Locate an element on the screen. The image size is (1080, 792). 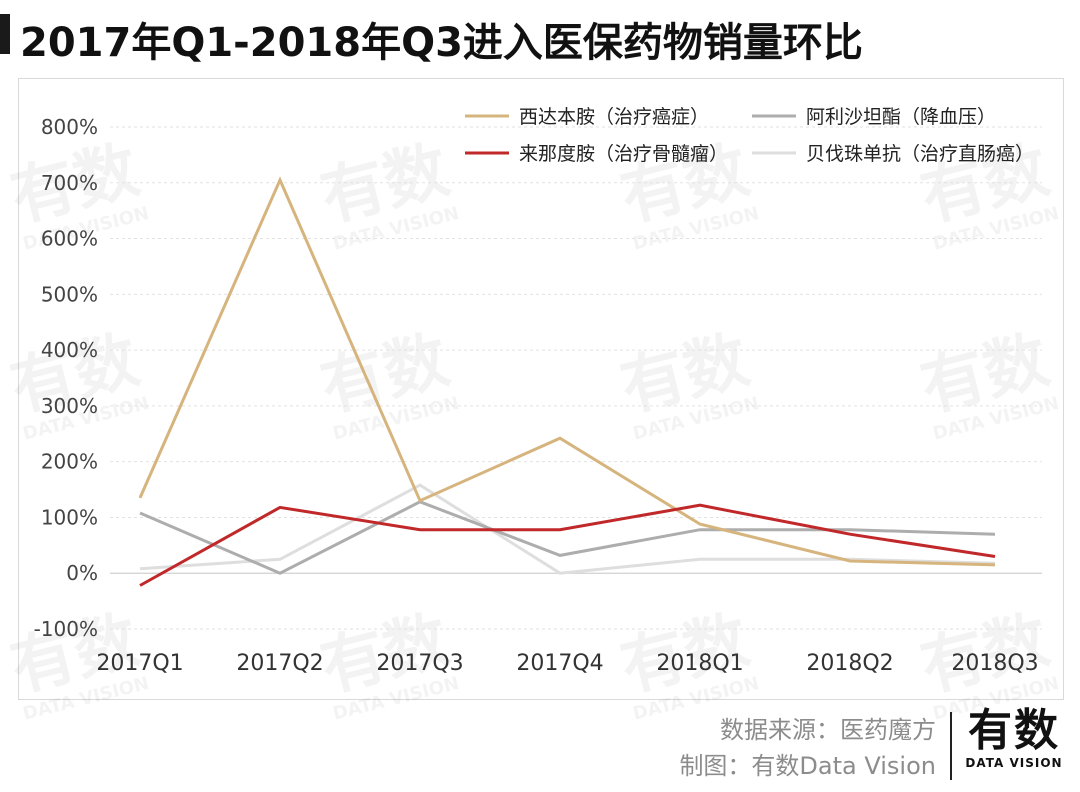
brand-logo: 有数 DATA VISION is located at coordinates (1014, 746).